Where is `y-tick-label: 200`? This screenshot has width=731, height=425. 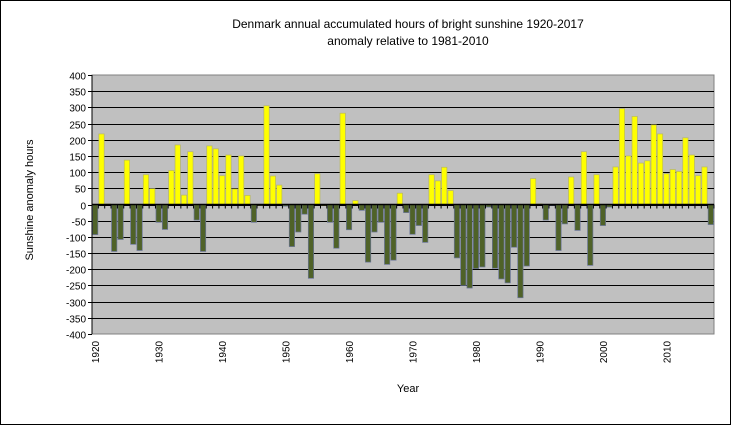
y-tick-label: 200 is located at coordinates (77, 142).